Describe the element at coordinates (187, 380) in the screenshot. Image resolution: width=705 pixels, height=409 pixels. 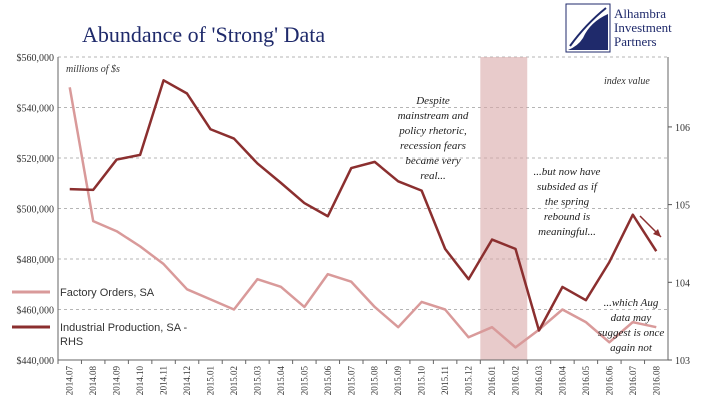
I see `x-tick-label: 2014.12` at that location.